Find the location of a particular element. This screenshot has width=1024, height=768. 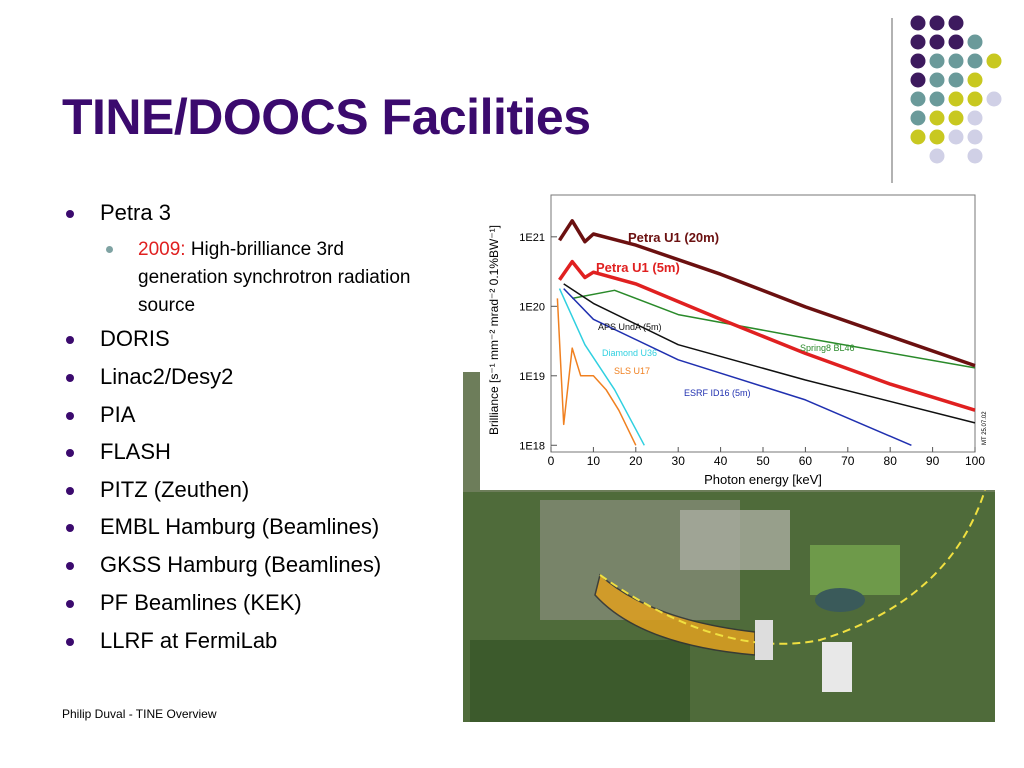

x-tick-label: 50 is located at coordinates (763, 461).